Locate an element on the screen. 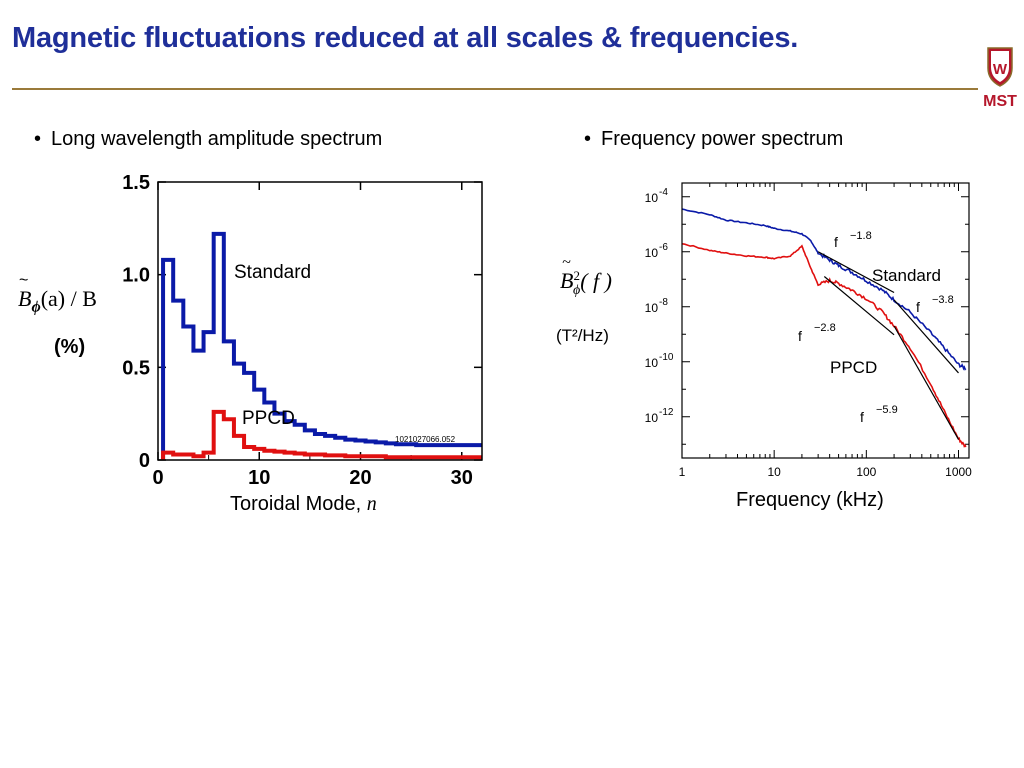 The image size is (1024, 768). fit-label-2: f −3.8 is located at coordinates (935, 304).